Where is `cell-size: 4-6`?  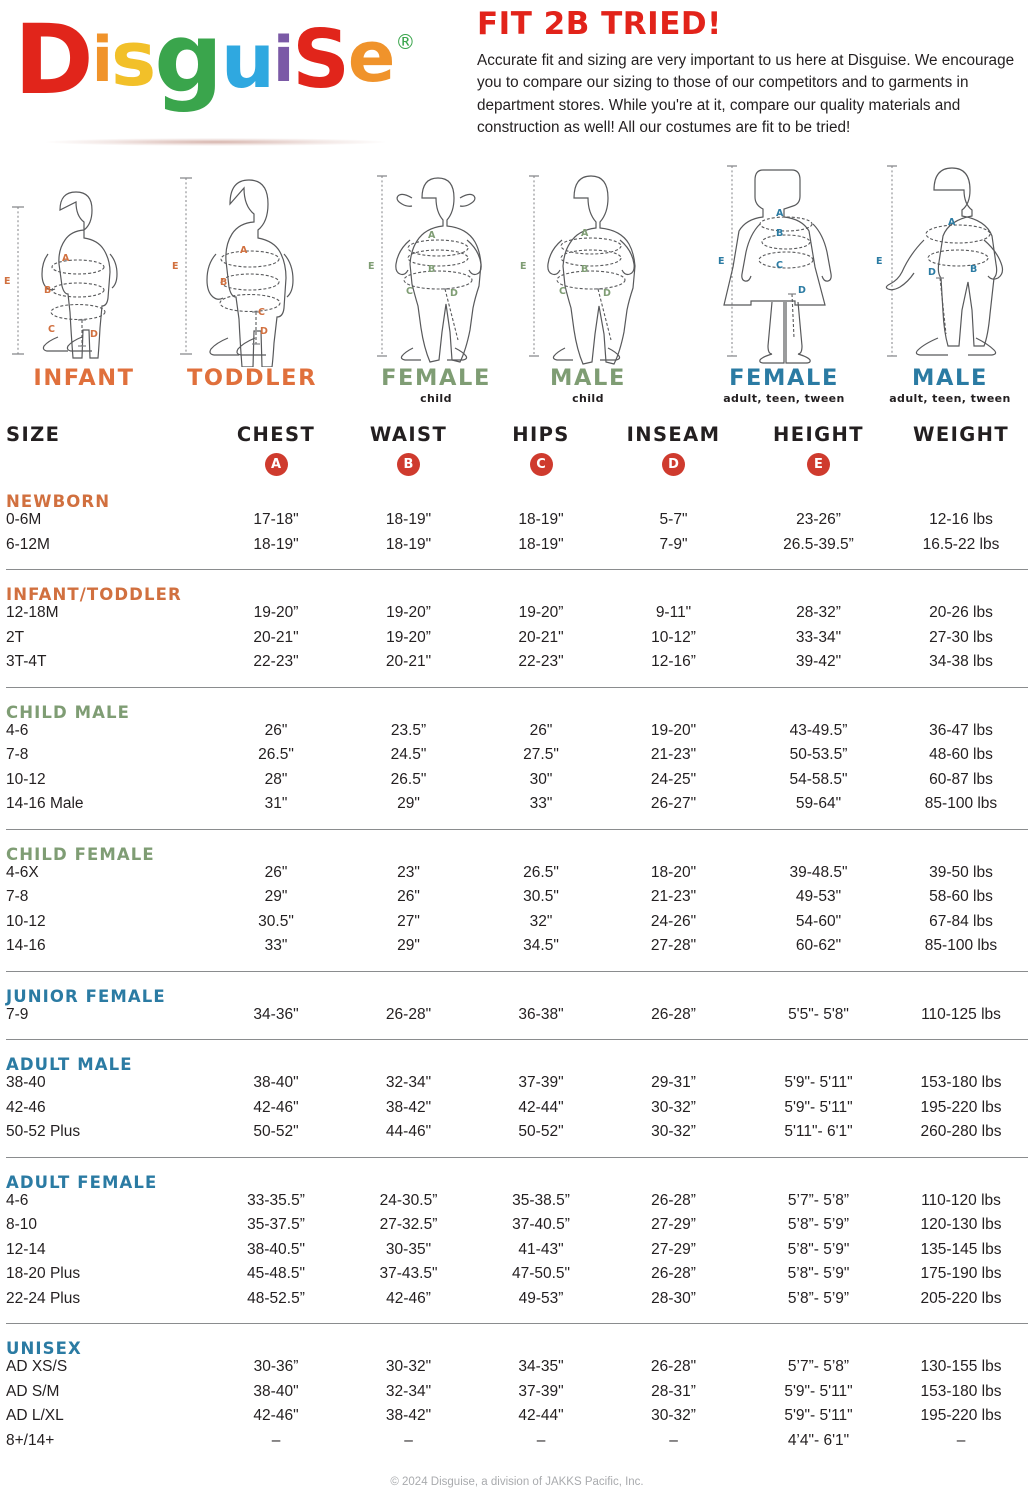
cell-size: 4-6 is located at coordinates (17, 1200).